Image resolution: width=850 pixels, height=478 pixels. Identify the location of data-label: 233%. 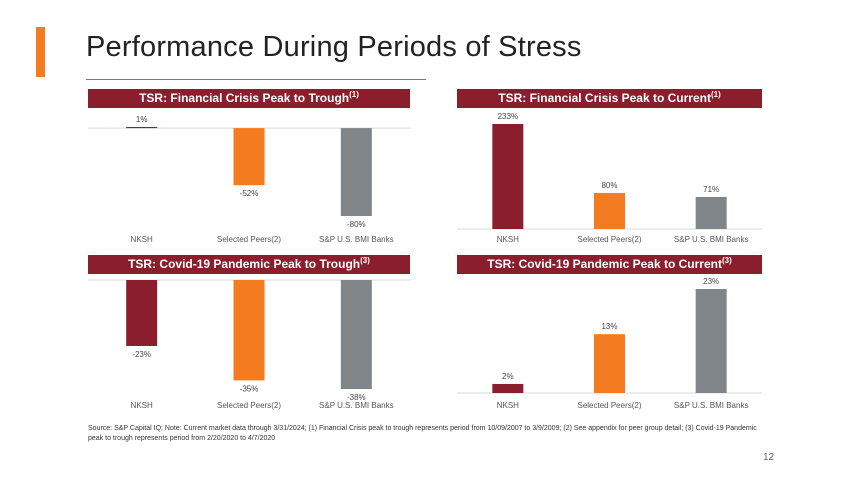
(508, 116).